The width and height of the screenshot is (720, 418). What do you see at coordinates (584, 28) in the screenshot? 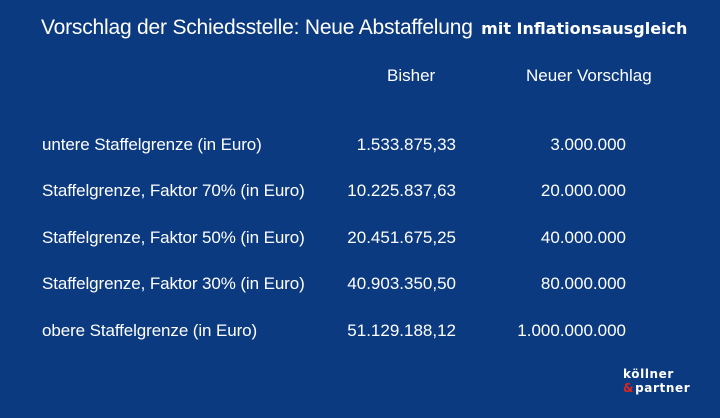
I see `title-subtitle: mit Inflationsausgleich` at bounding box center [584, 28].